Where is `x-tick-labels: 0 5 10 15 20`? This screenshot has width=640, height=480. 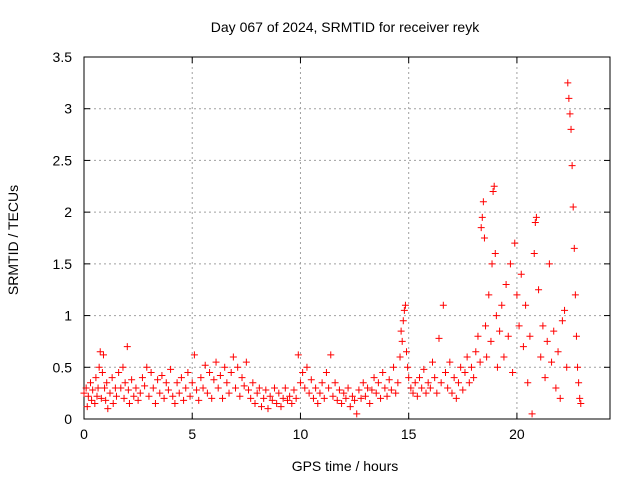 x-tick-labels: 0 5 10 15 20 is located at coordinates (302, 434).